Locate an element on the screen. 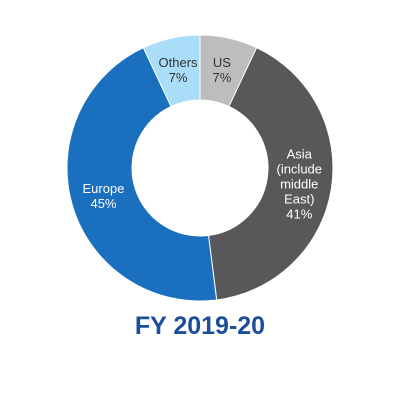 This screenshot has height=400, width=400. category-label: Asia (include middle East) is located at coordinates (299, 176).